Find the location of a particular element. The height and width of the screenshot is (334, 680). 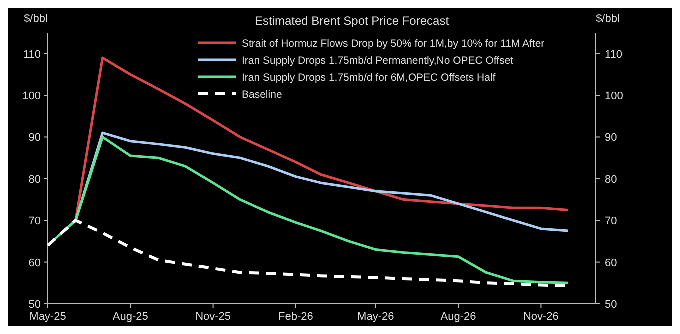

y2-tick-label: 60 is located at coordinates (611, 263).